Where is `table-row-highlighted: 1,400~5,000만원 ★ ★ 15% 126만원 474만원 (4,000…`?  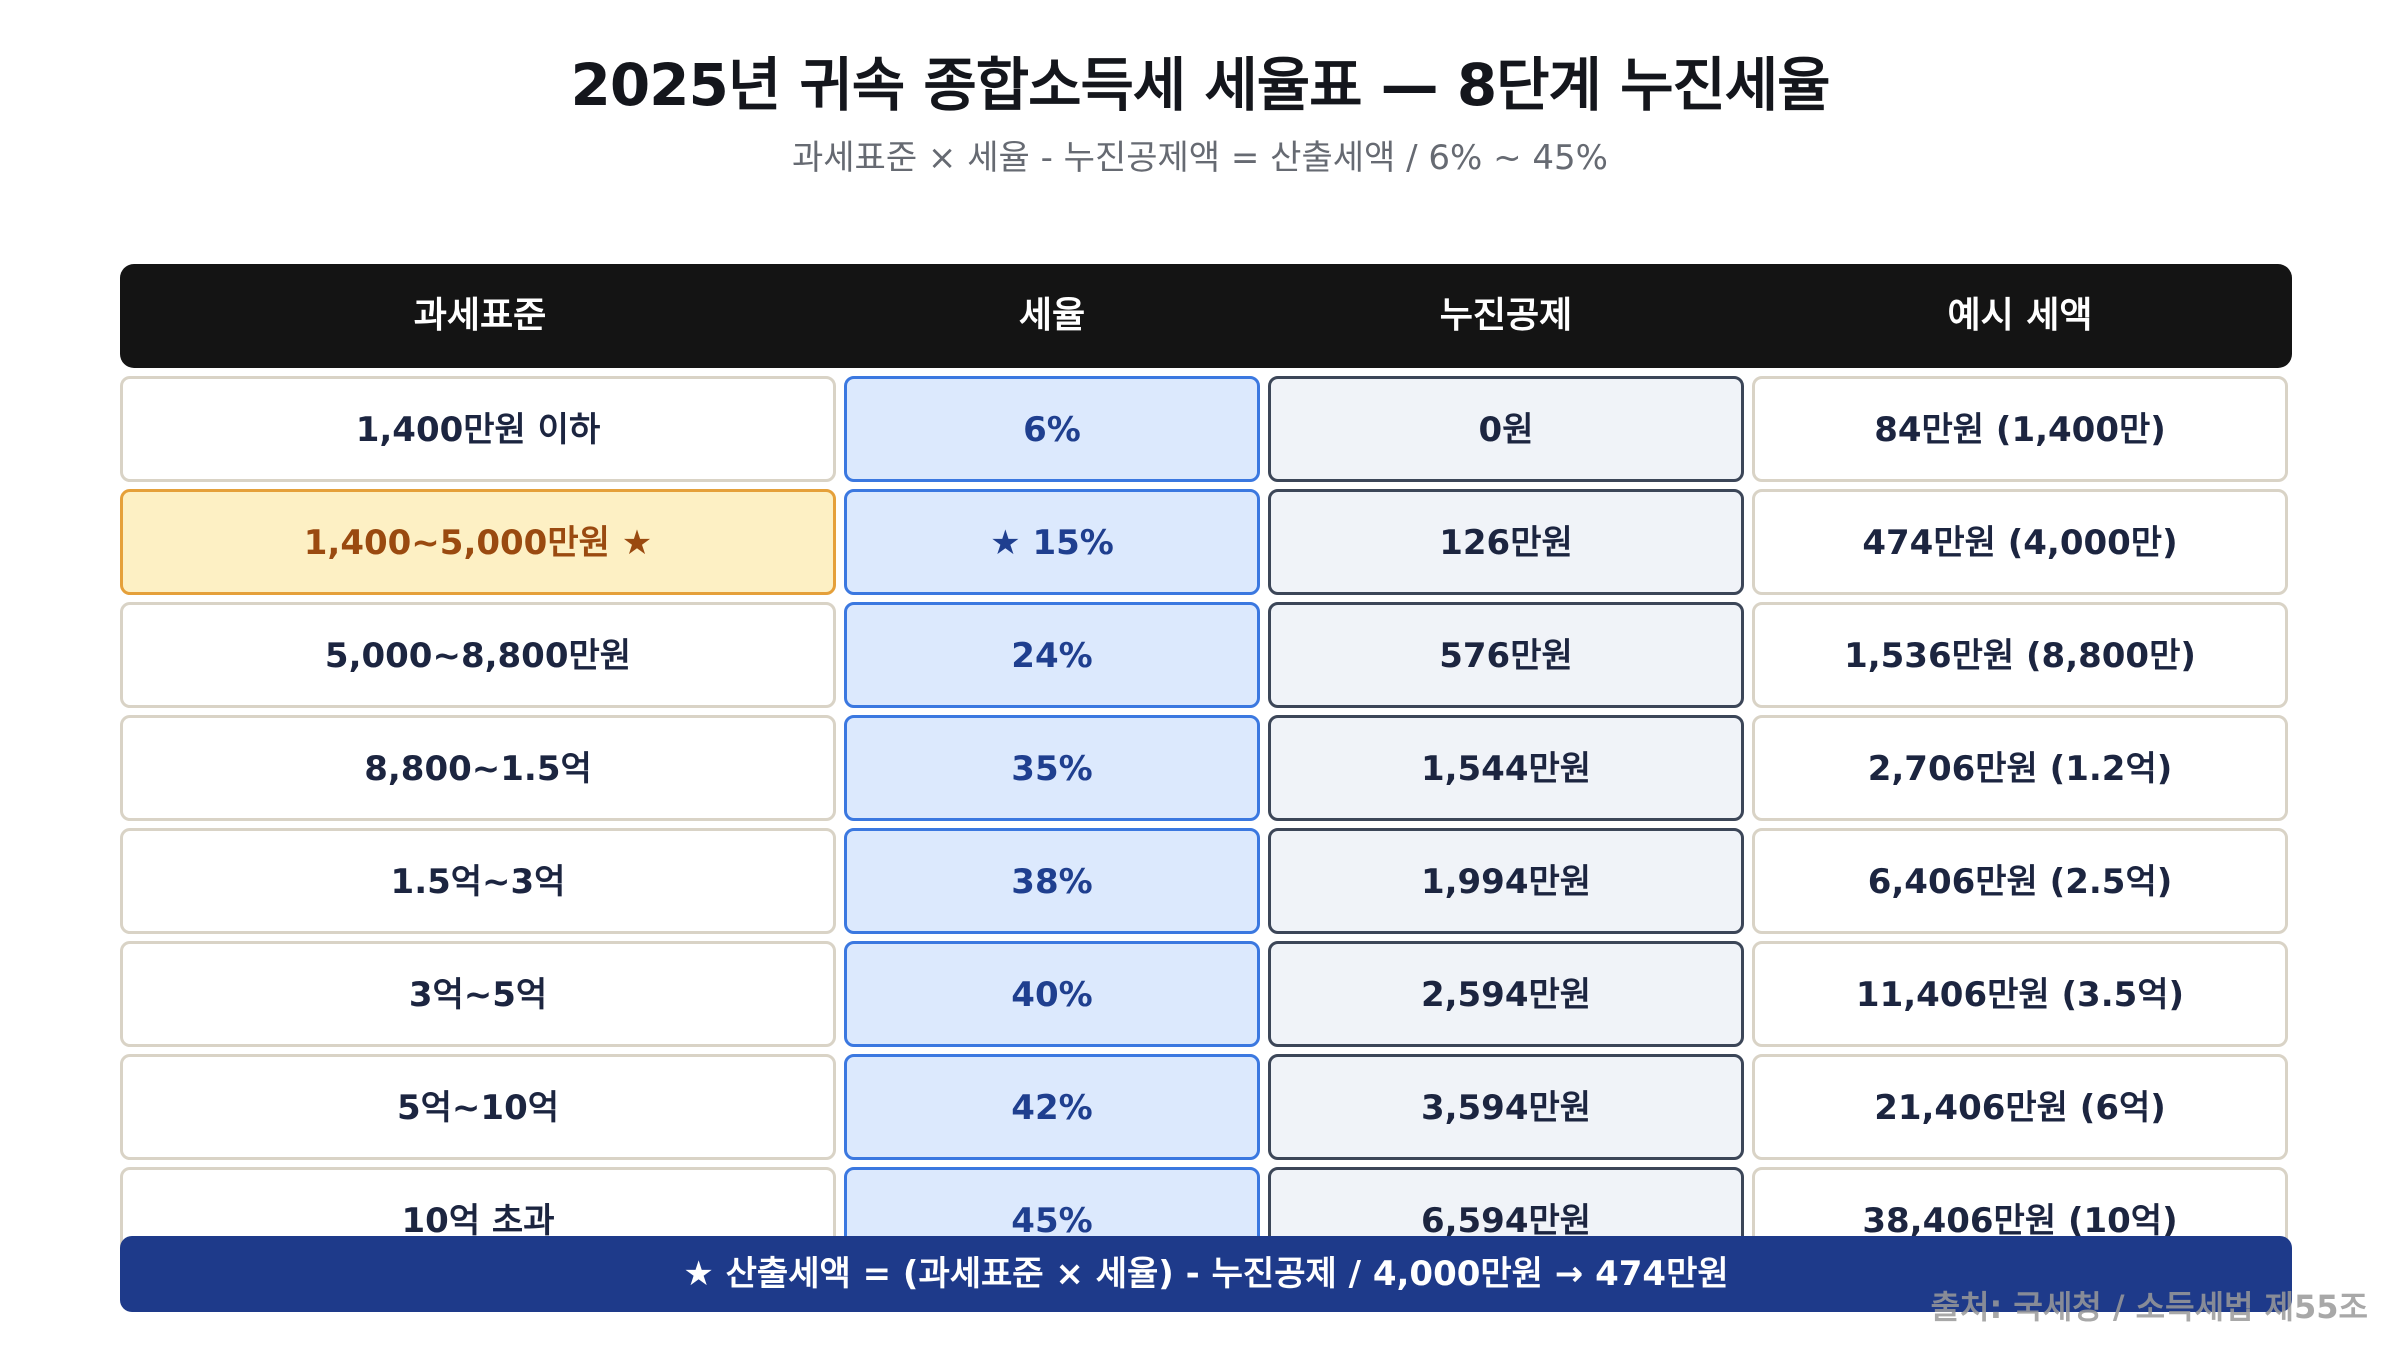 table-row-highlighted: 1,400~5,000만원 ★ ★ 15% 126만원 474만원 (4,000… is located at coordinates (1206, 542).